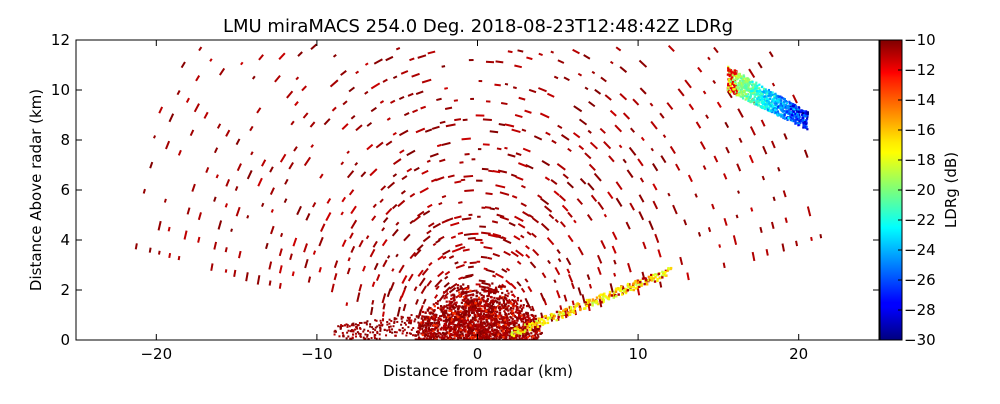 The width and height of the screenshot is (1000, 404). Describe the element at coordinates (920, 220) in the screenshot. I see `colorbar-tick-label: −22` at that location.